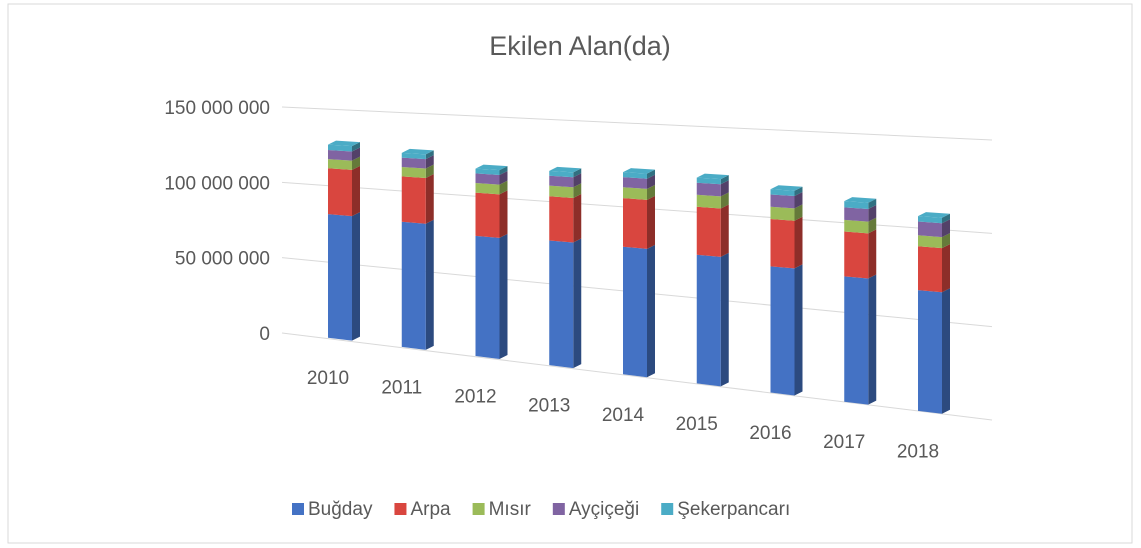 This screenshot has height=548, width=1141. Describe the element at coordinates (637, 123) in the screenshot. I see `grid-line` at that location.